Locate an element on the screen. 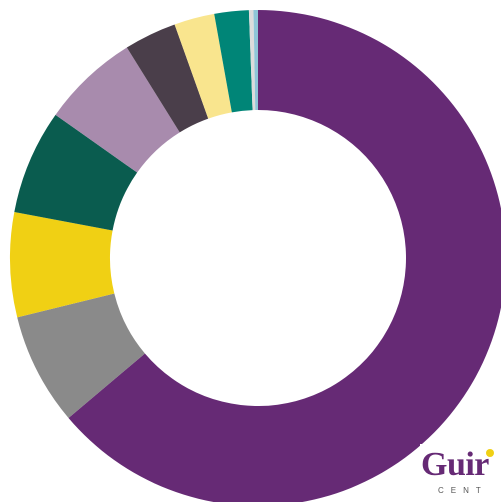 The width and height of the screenshot is (501, 502). brand-logo-subtitle: CENT is located at coordinates (463, 490).